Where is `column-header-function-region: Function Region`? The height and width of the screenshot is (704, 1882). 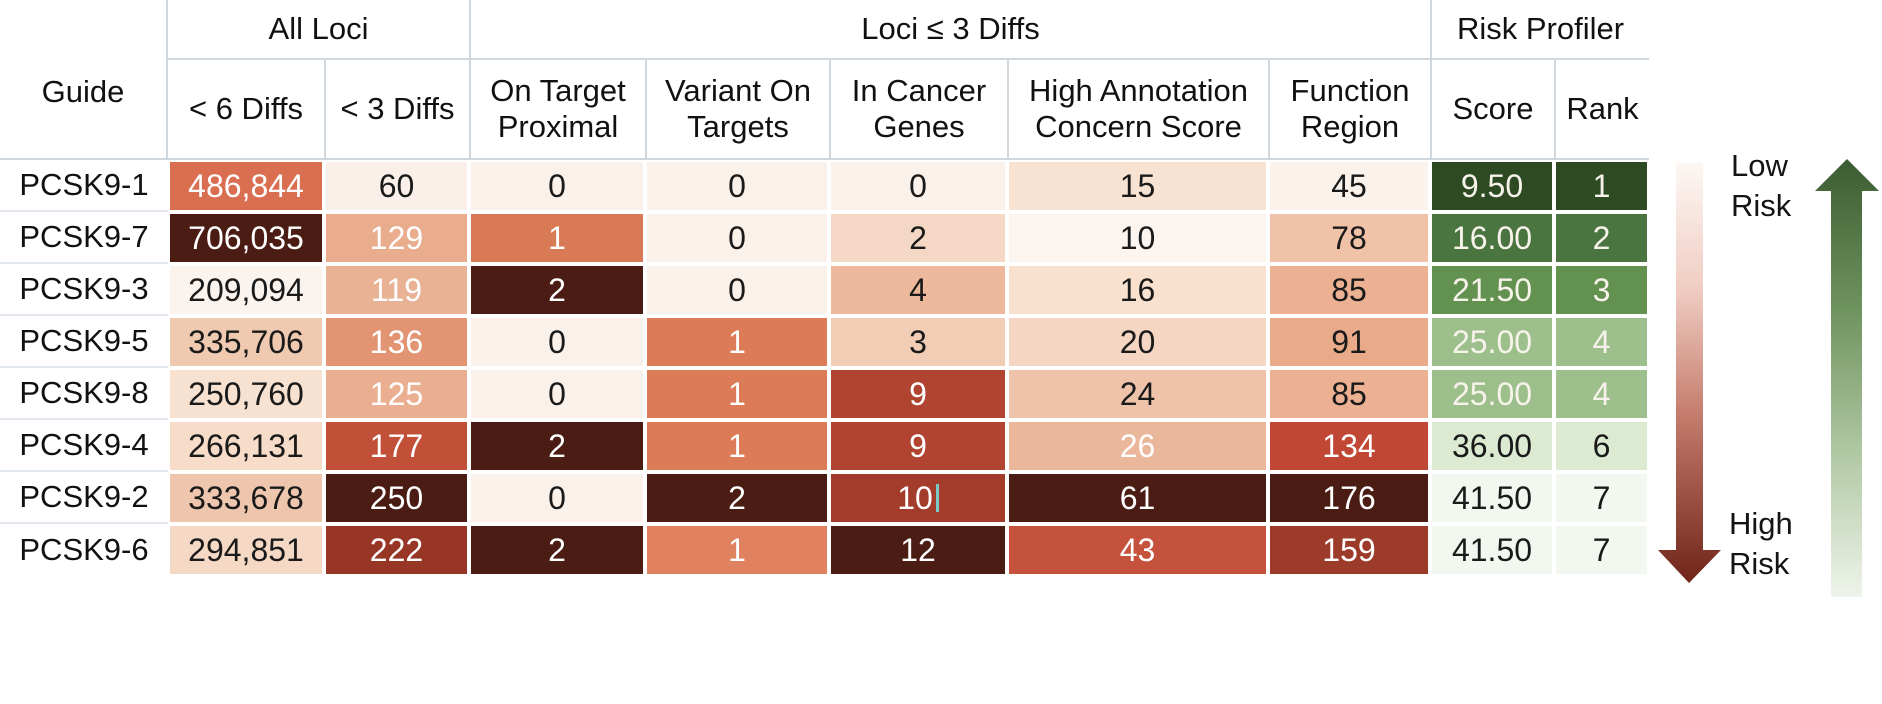
column-header-function-region: Function Region is located at coordinates (1349, 109).